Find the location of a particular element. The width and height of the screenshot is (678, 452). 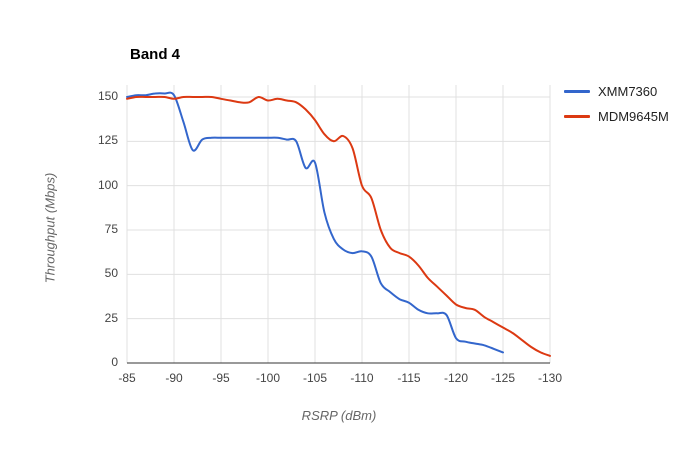

x-axis-title: RSRP (dBm) is located at coordinates (339, 415).